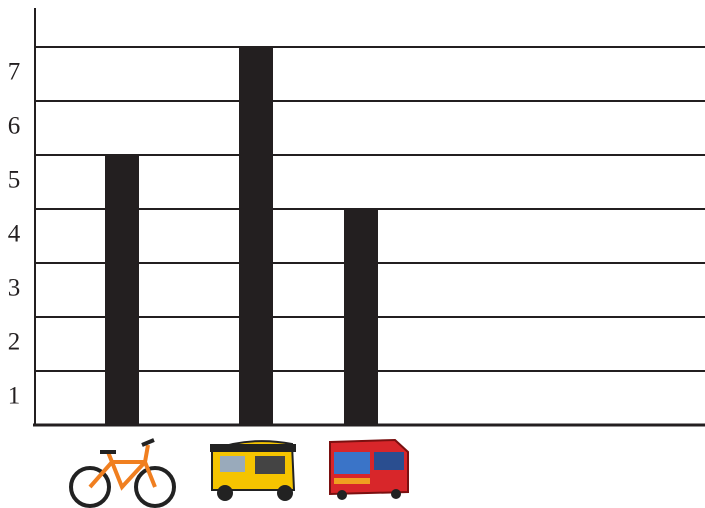 Image resolution: width=705 pixels, height=508 pixels. I want to click on y-tick-label: 1, so click(14, 396).